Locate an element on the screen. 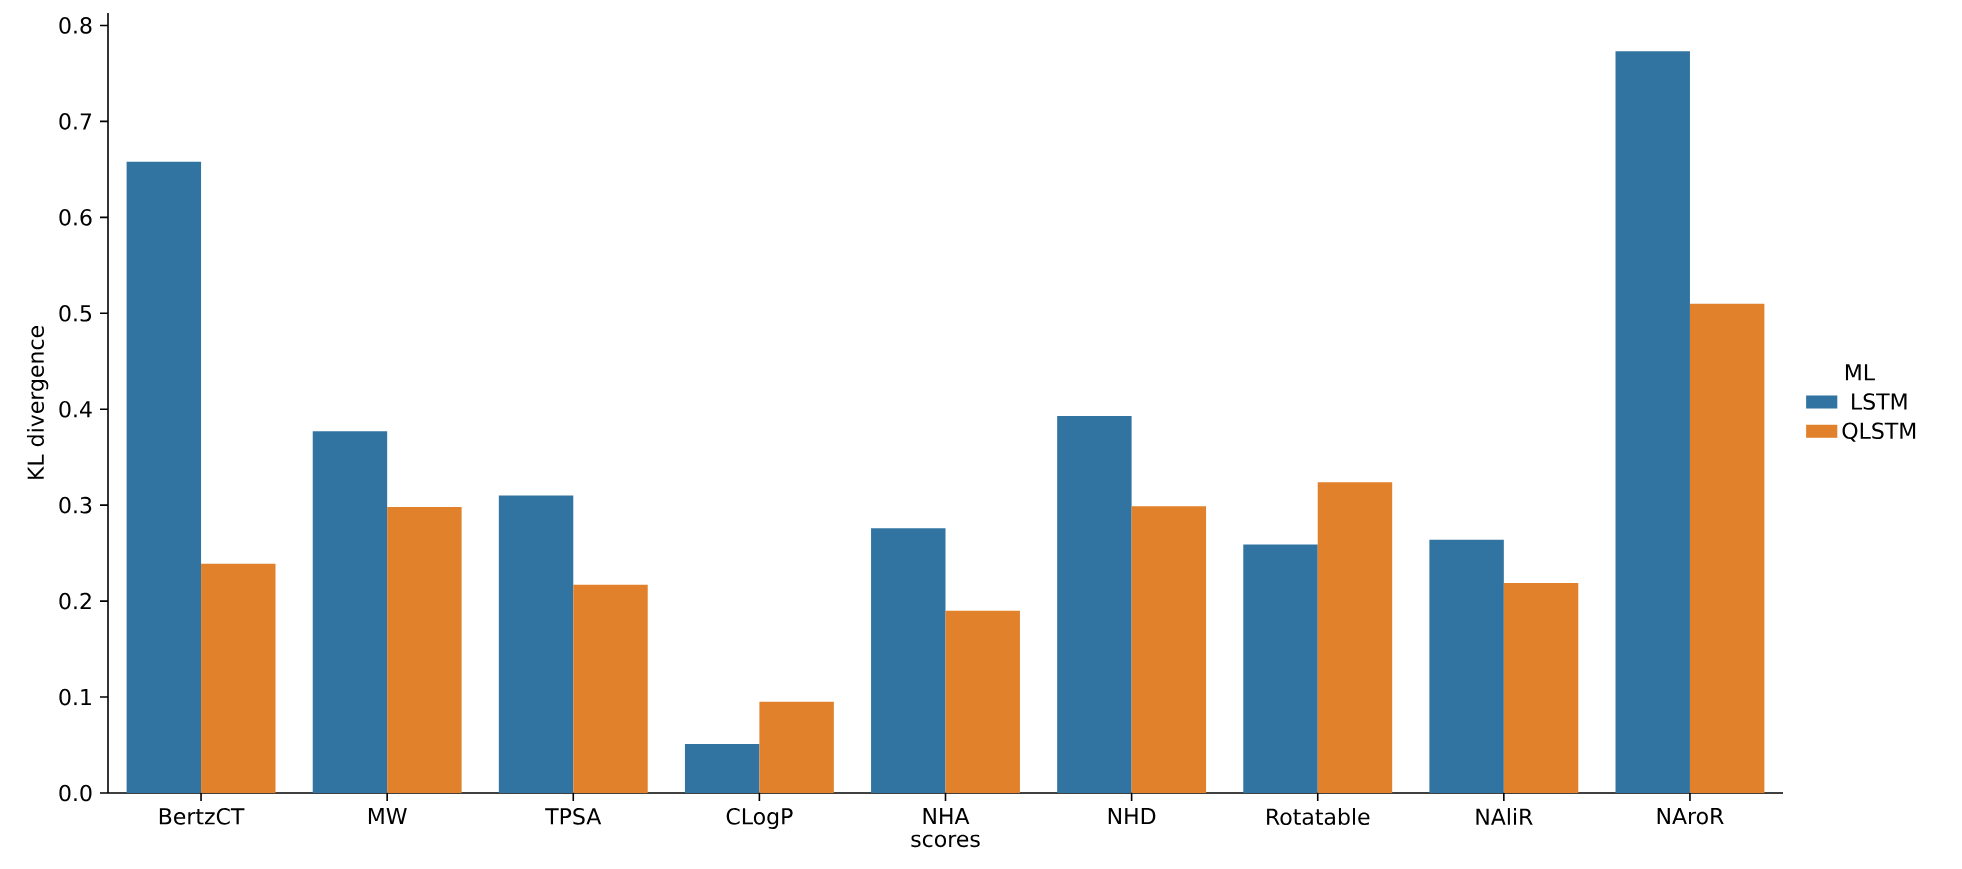 The image size is (1962, 869). x-tick-label: NHA is located at coordinates (946, 816).